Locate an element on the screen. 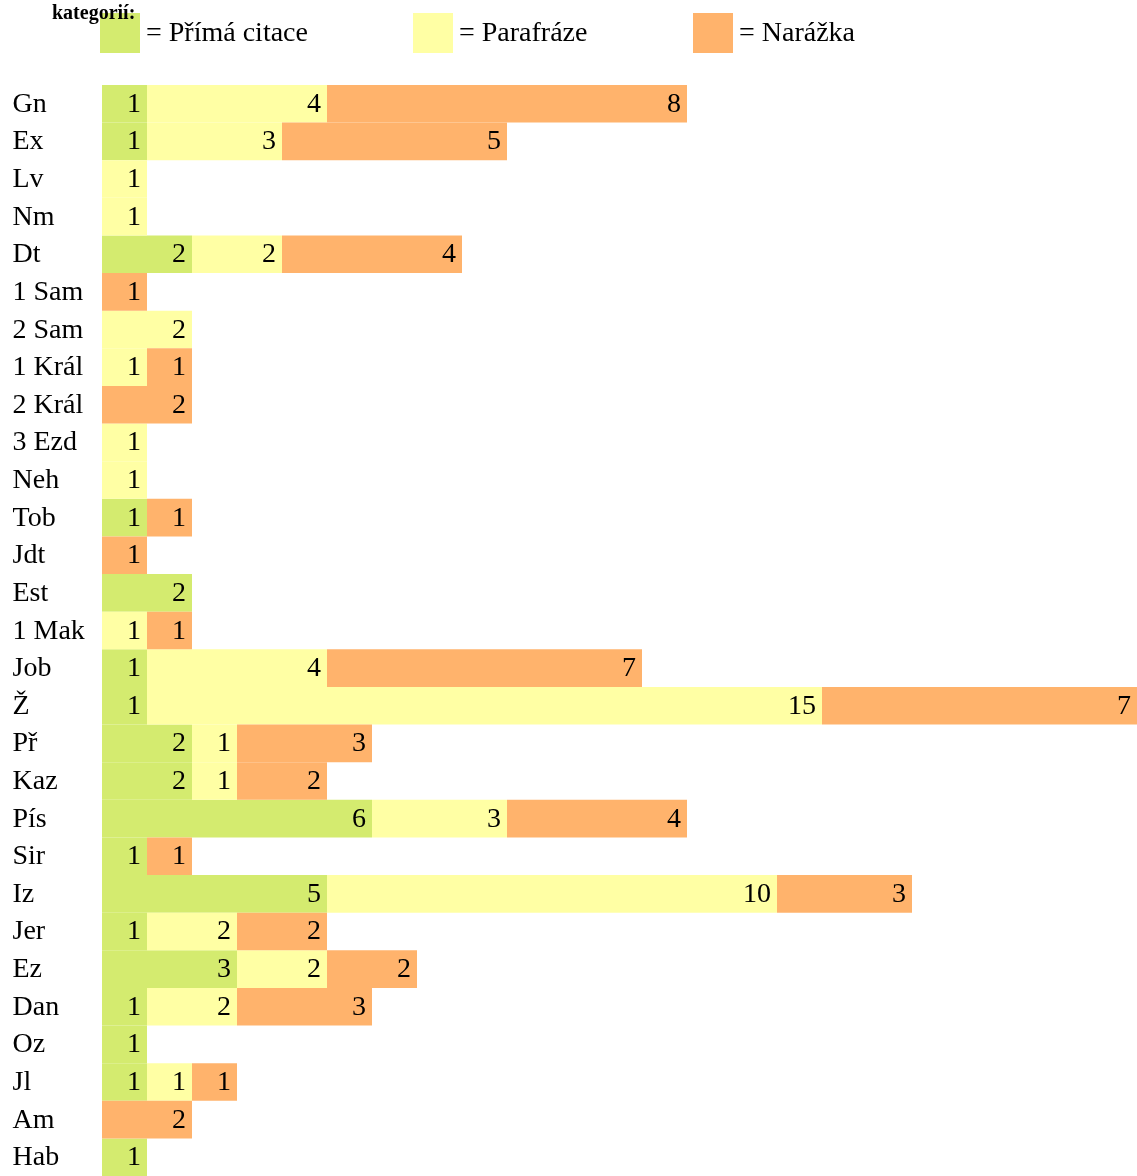  data-label: 10 is located at coordinates (757, 892).